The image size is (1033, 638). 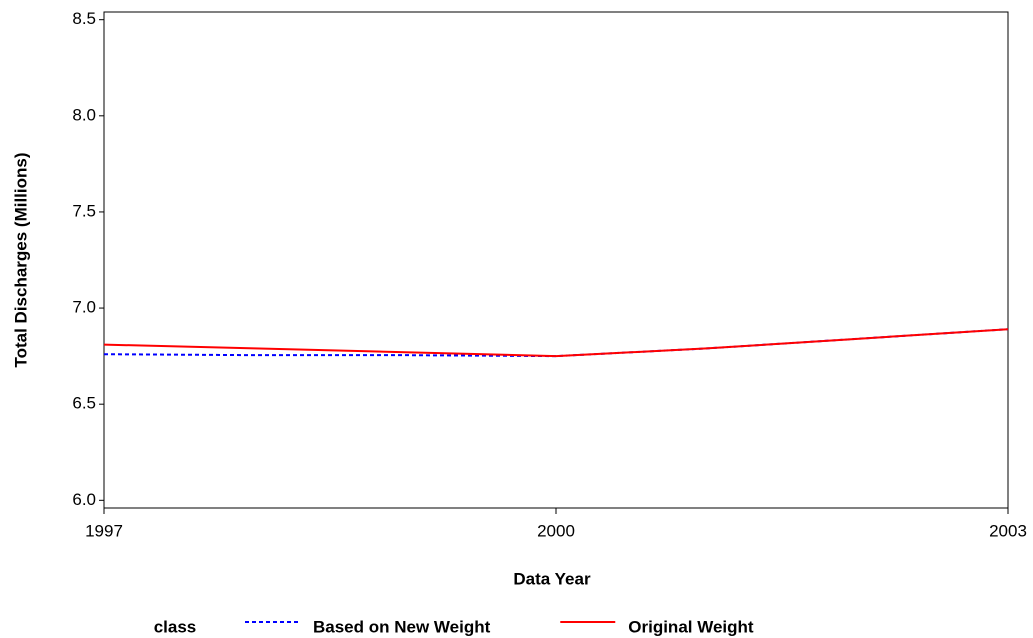 I want to click on legend-label: Based on New Weight, so click(x=402, y=626).